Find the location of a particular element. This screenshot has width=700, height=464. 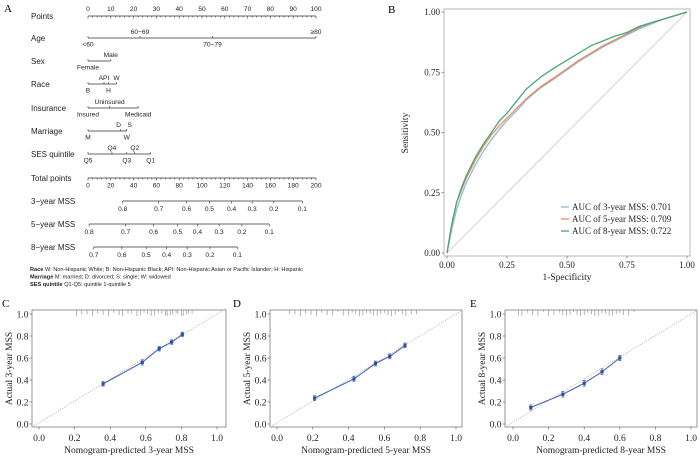

roc-y-tick-label: 0.50 is located at coordinates (432, 133).